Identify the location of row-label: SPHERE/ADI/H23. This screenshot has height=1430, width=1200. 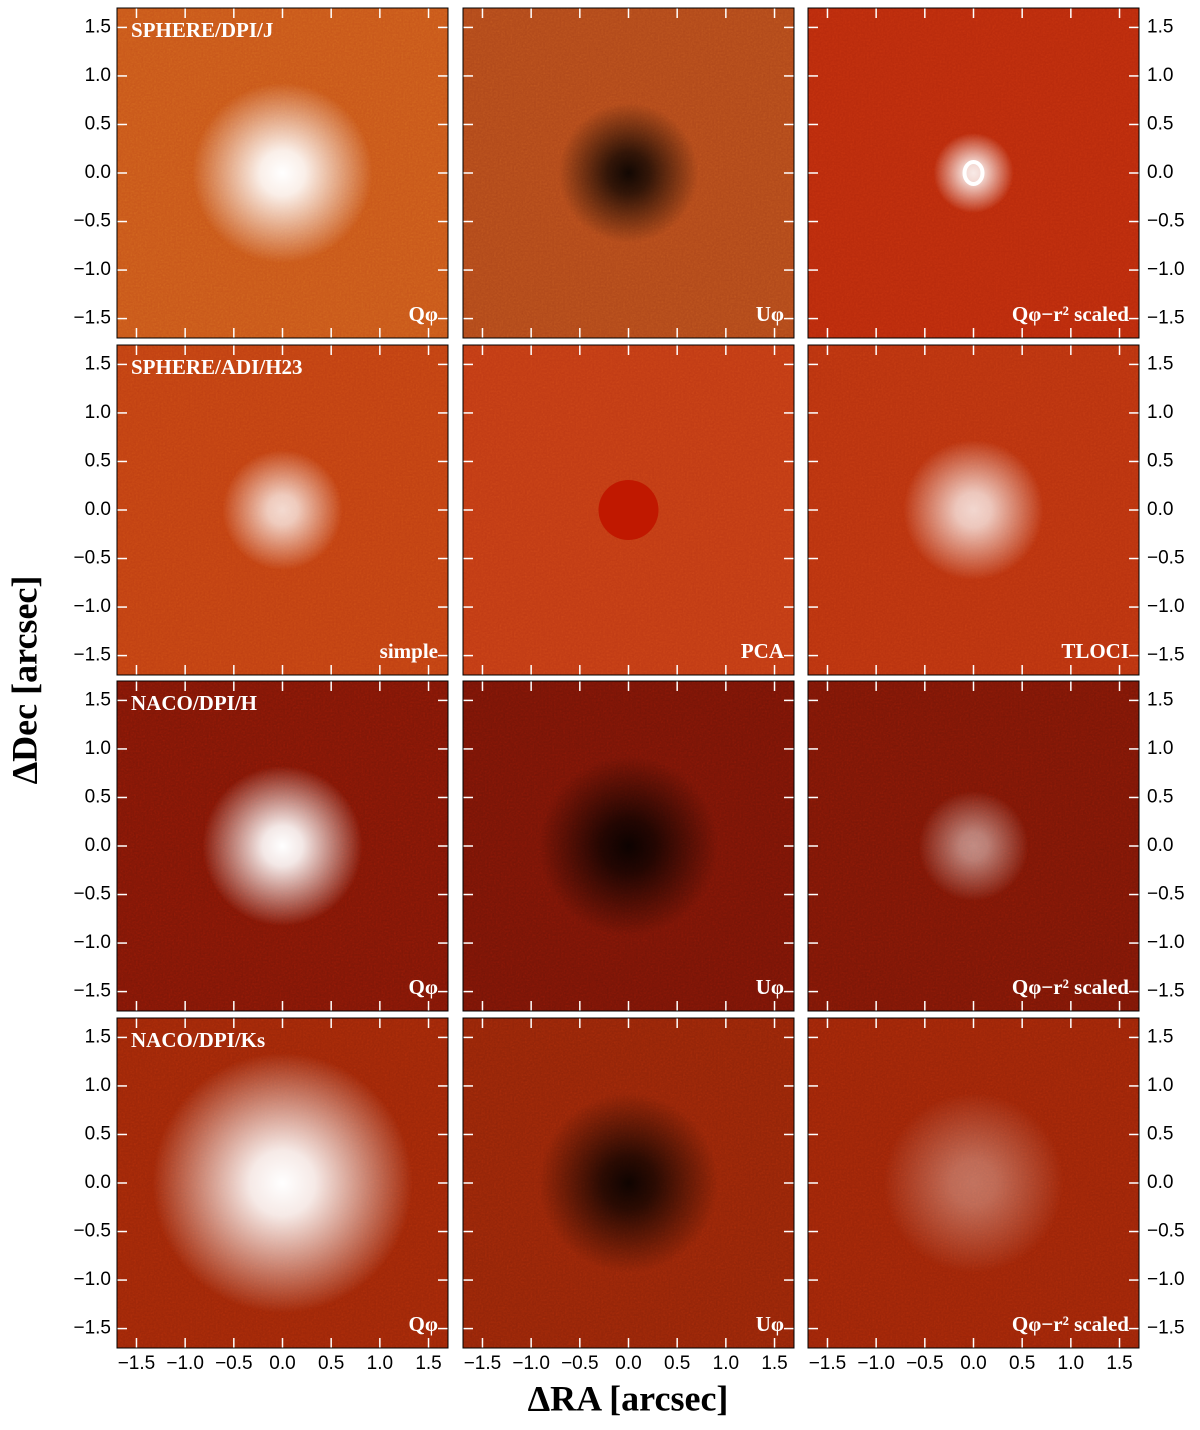
(217, 367).